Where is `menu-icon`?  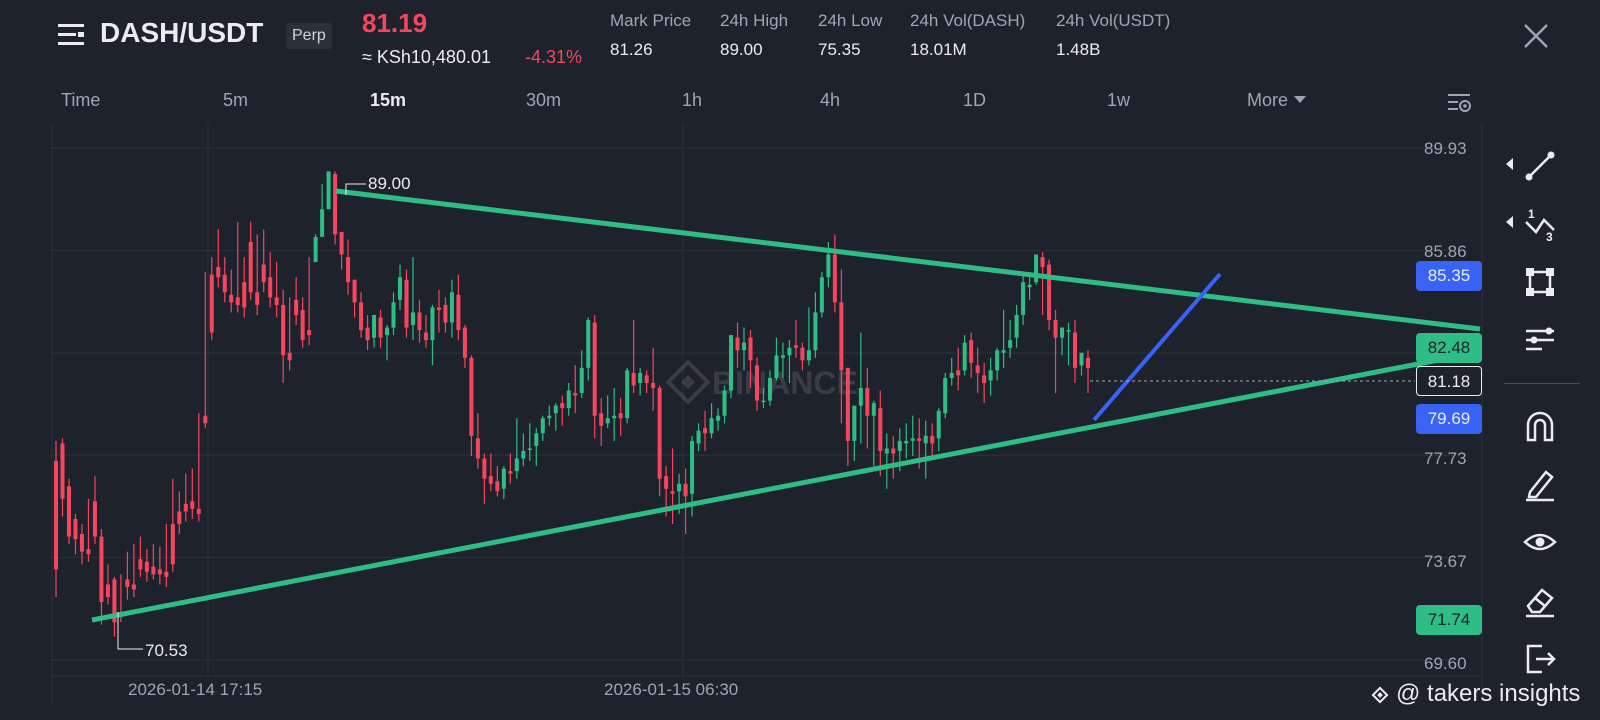
menu-icon is located at coordinates (71, 35).